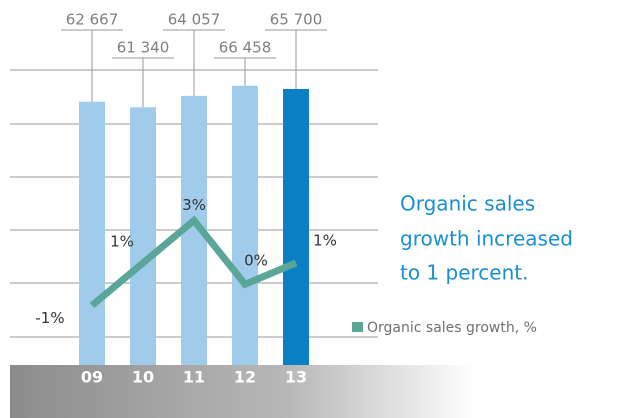 This screenshot has width=631, height=418. I want to click on value-label: 62 667, so click(92, 20).